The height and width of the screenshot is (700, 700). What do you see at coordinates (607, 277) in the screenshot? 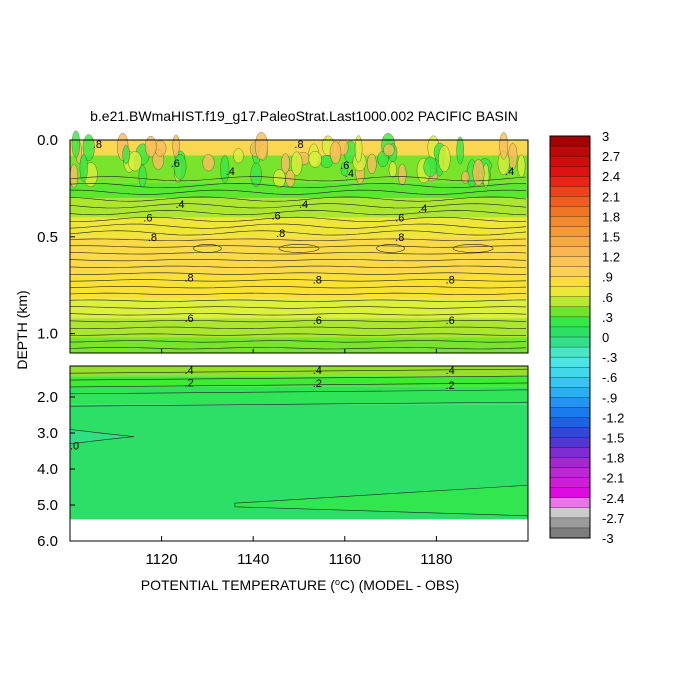
I see `colorbar-label: .9` at bounding box center [607, 277].